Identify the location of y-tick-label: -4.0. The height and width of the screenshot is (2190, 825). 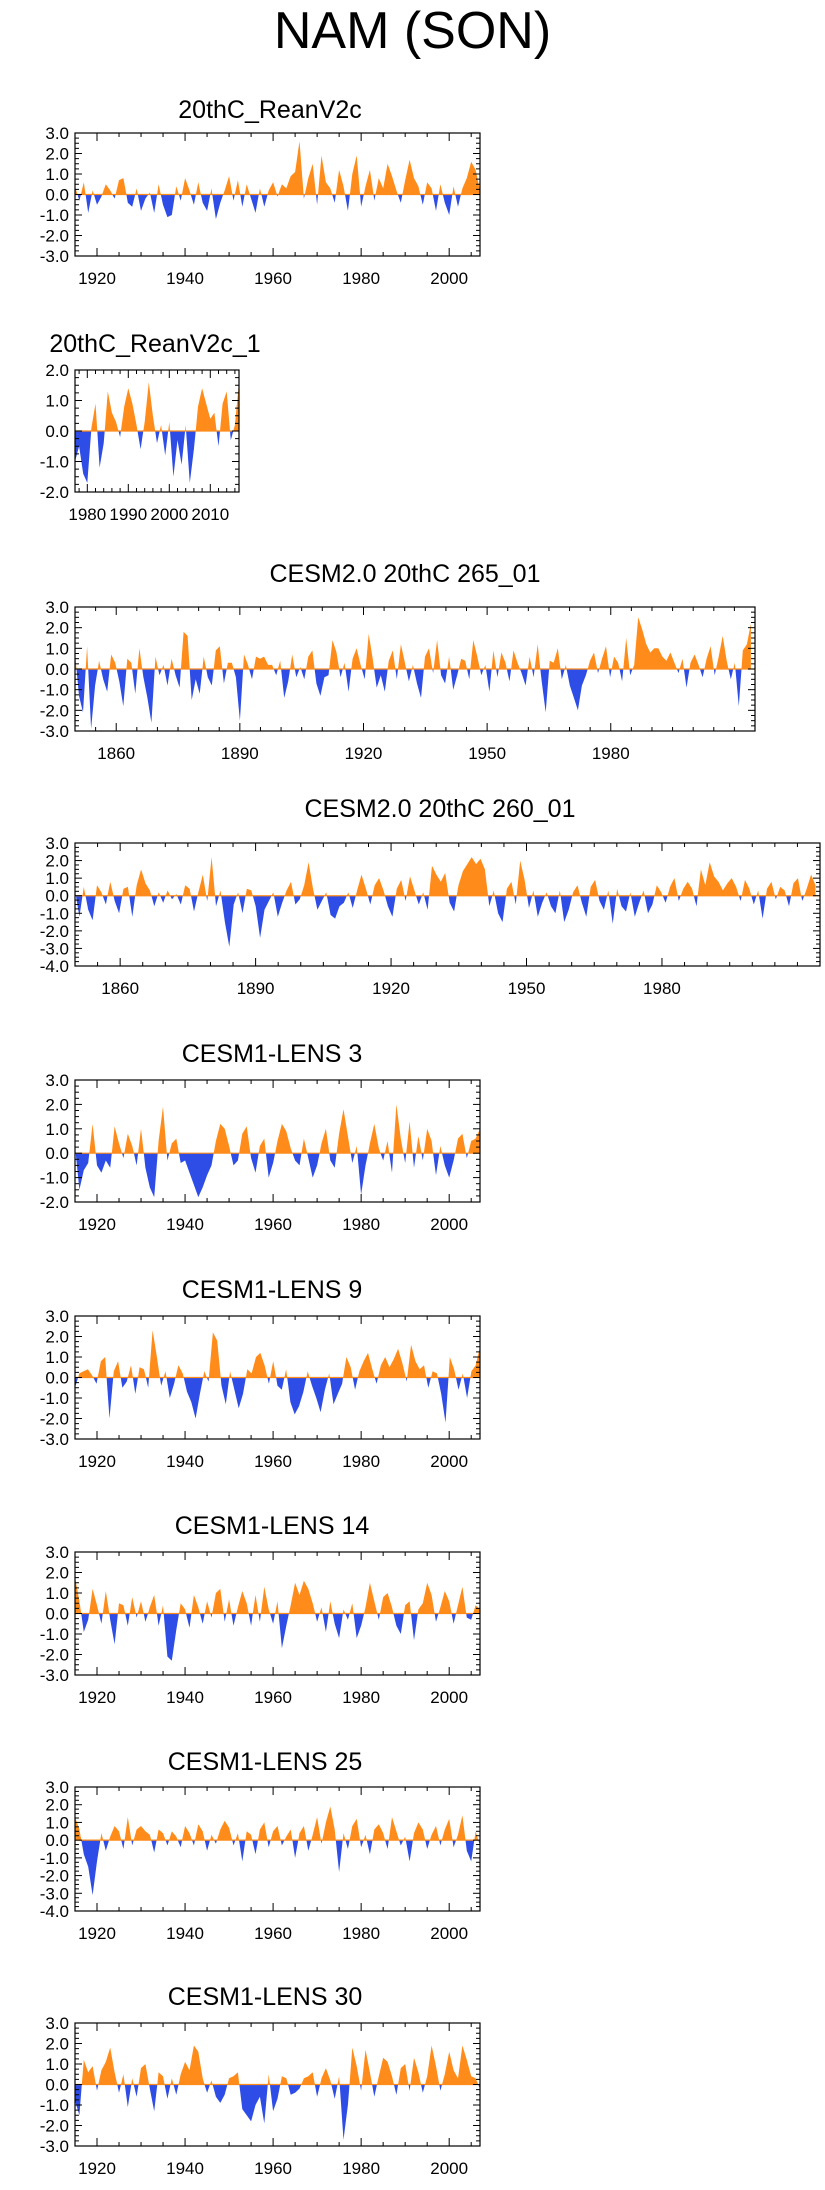
(54, 1911).